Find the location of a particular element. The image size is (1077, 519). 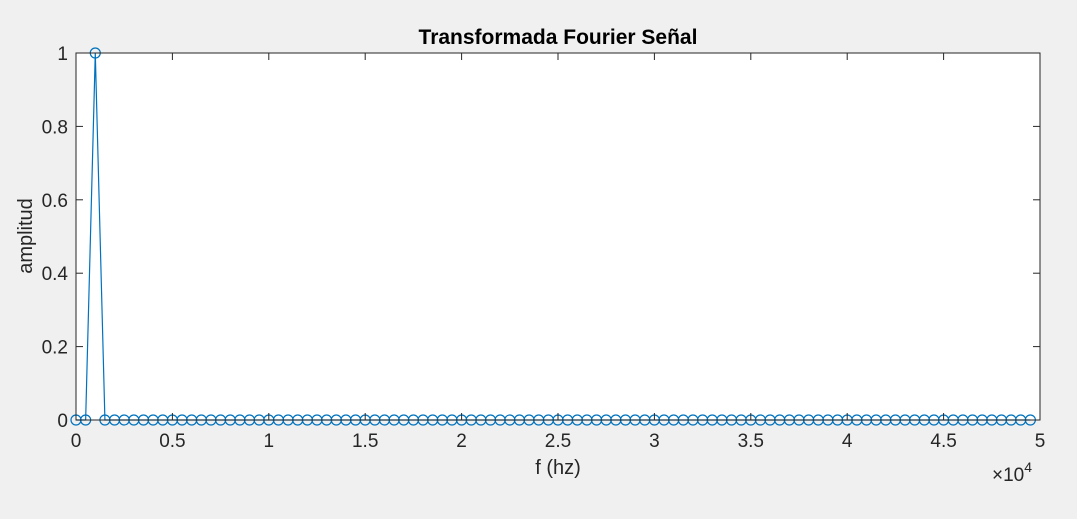

y-tick-label: 0.2 is located at coordinates (55, 348).